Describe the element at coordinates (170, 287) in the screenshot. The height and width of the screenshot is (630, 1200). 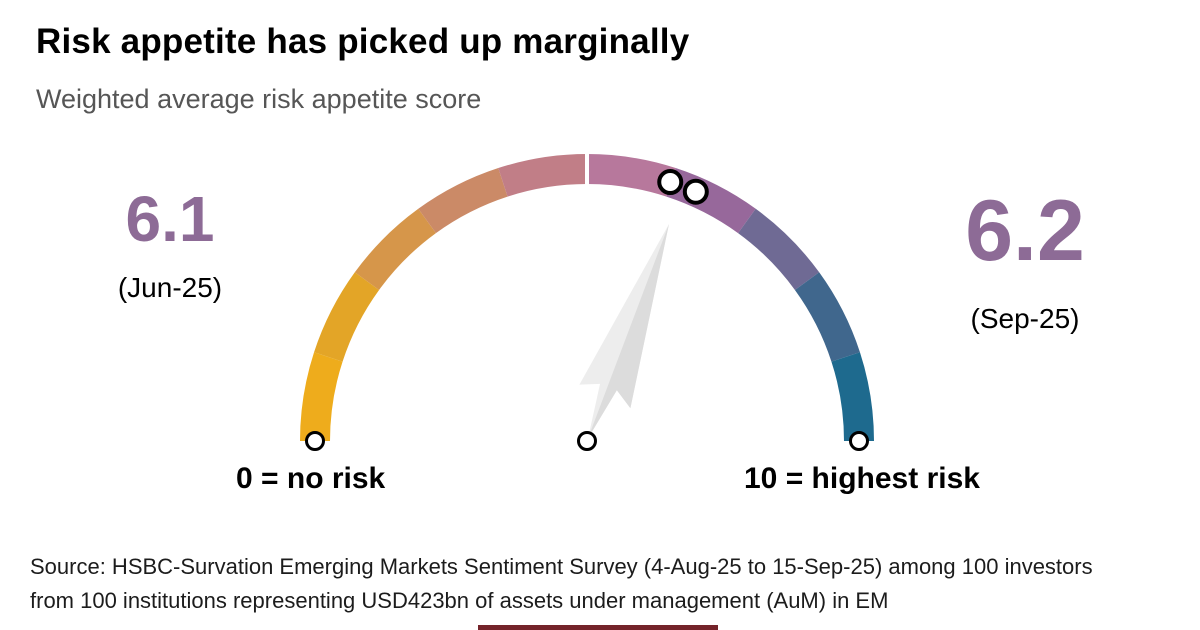
I see `previous-score-period: (Jun-25)` at that location.